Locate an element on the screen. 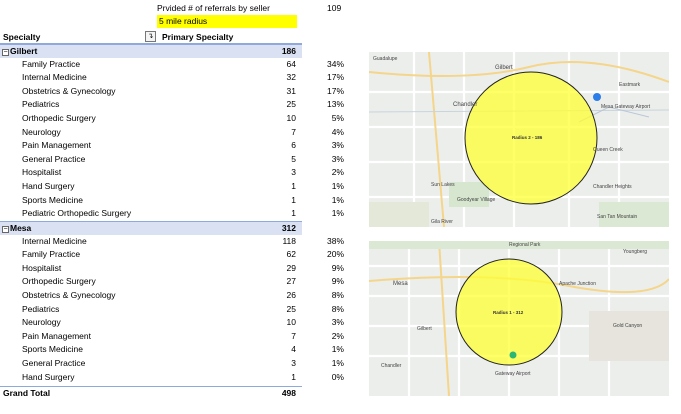  pivot-header: Specialty ↴ Primary Specialty is located at coordinates (151, 37).